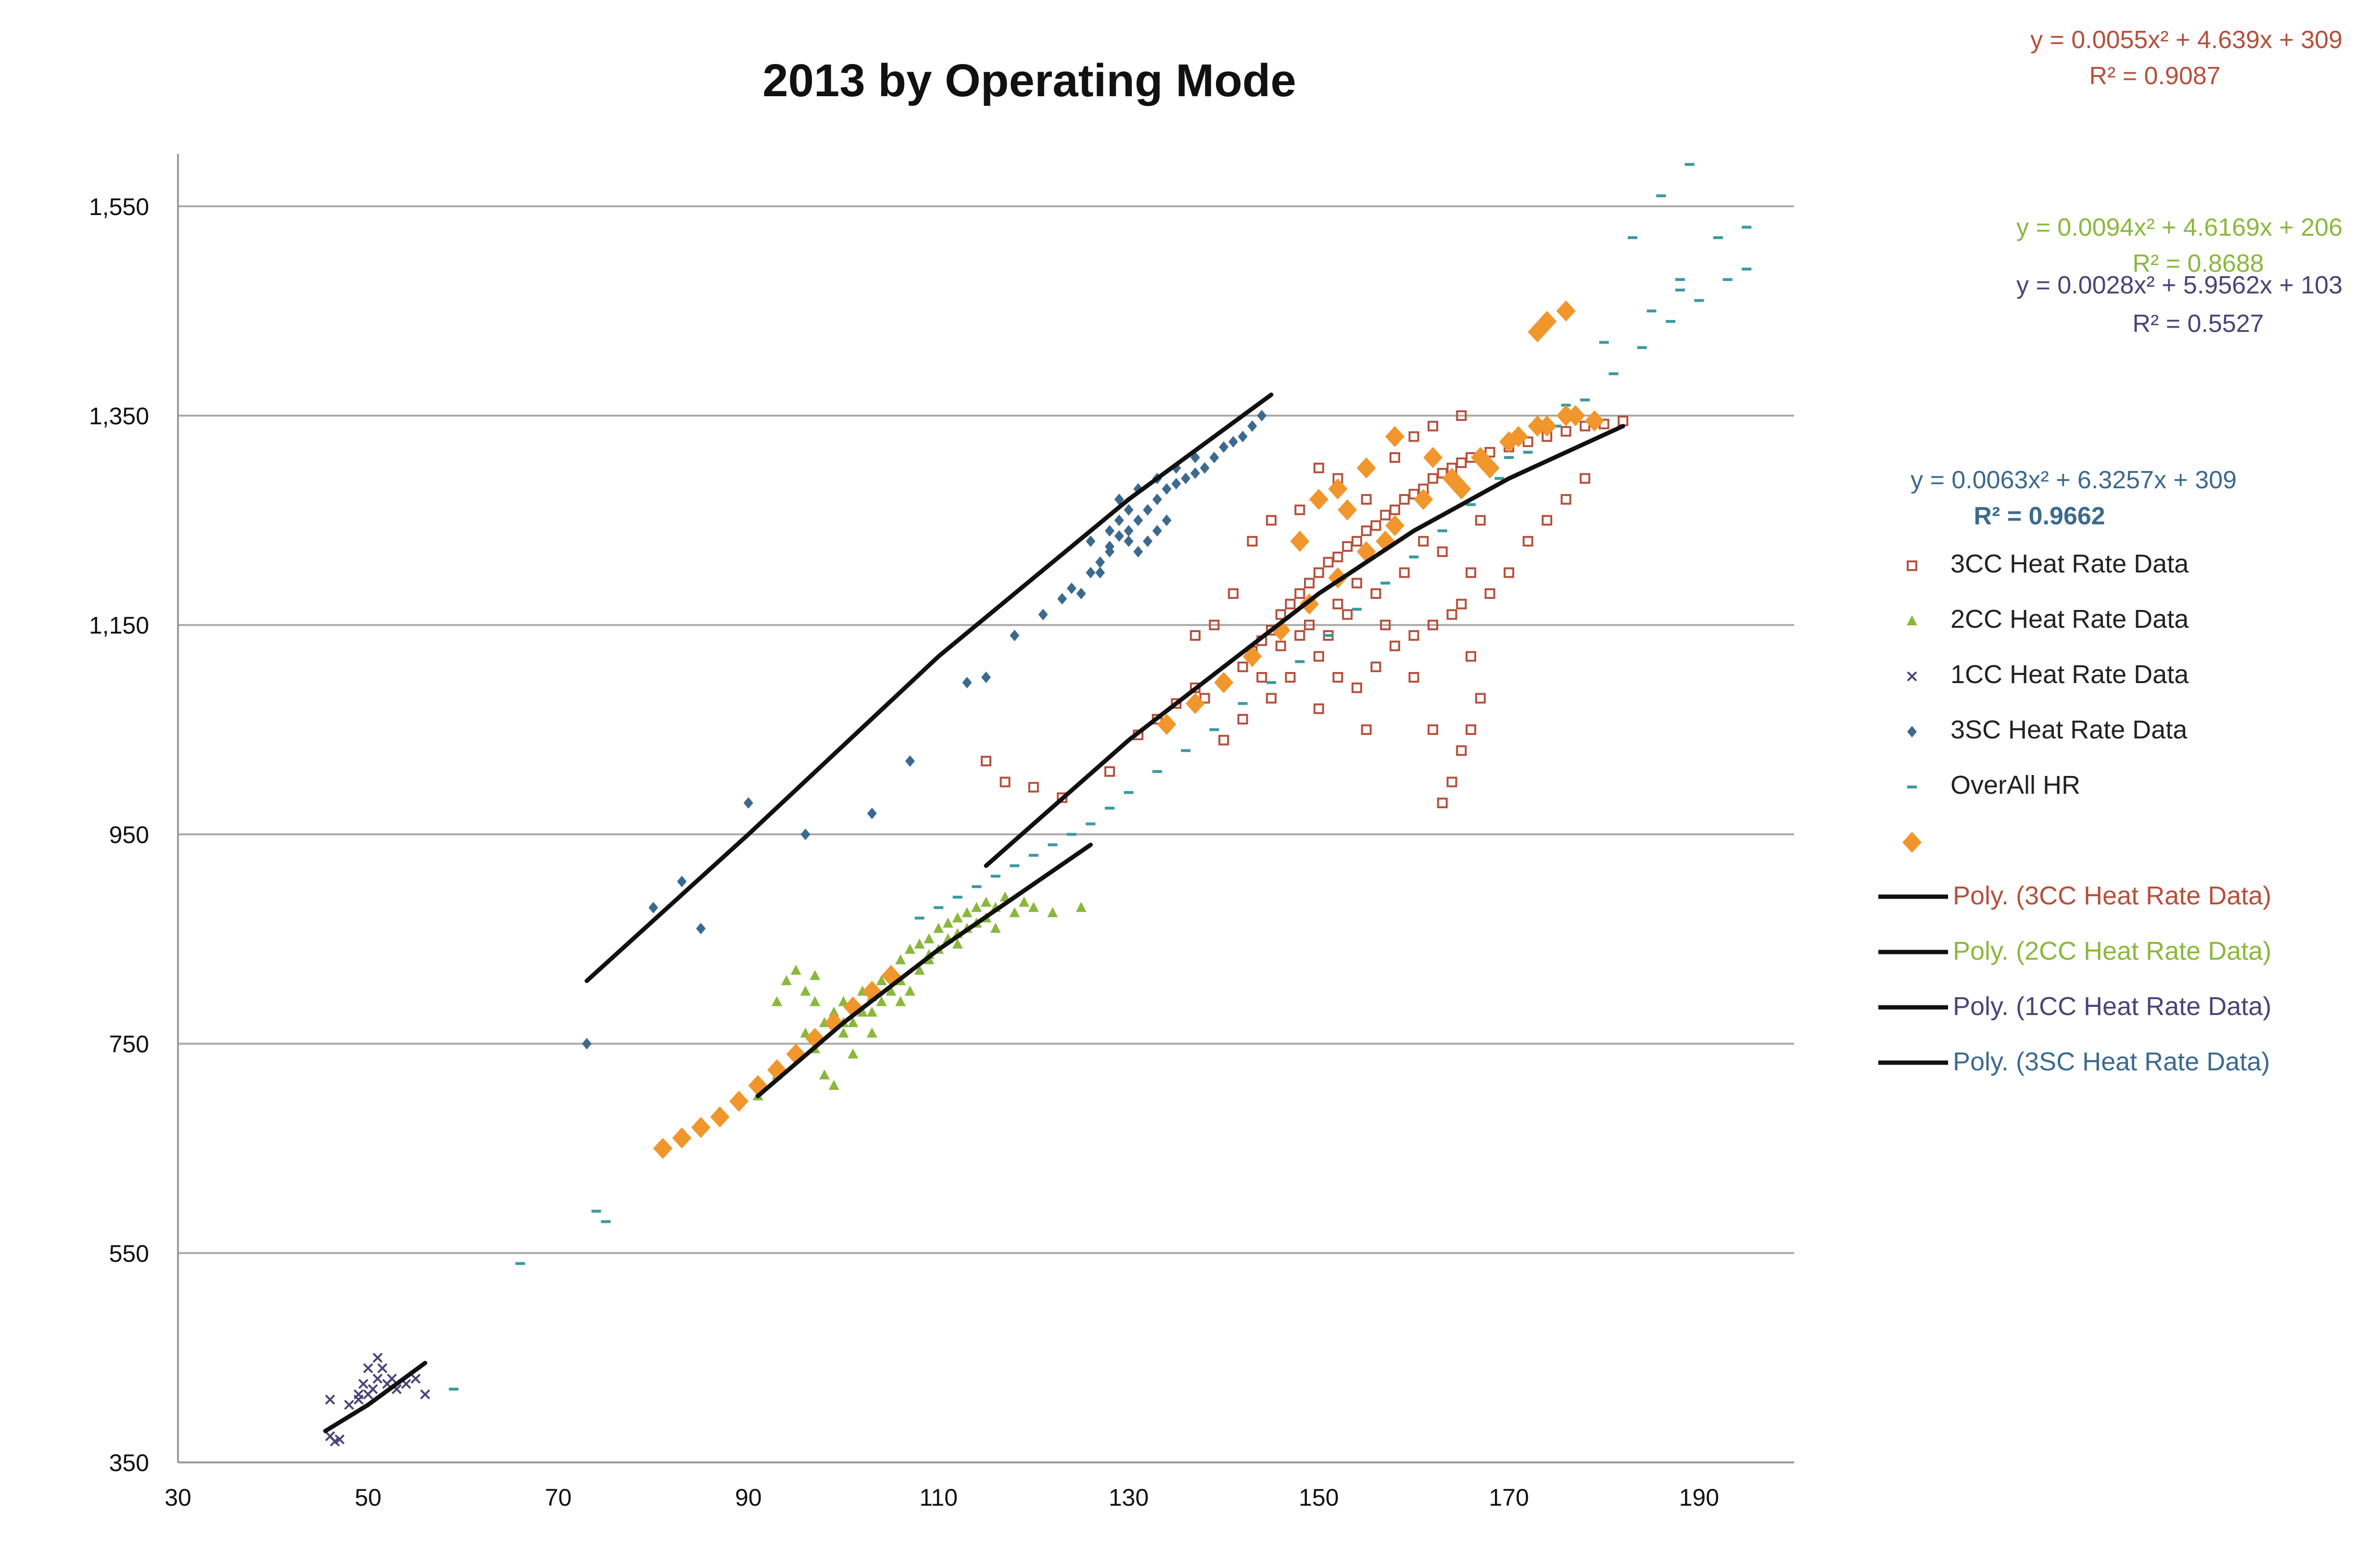  What do you see at coordinates (2075, 951) in the screenshot?
I see `legend-trend-entry: Poly. (2CC Heat Rate Data)` at bounding box center [2075, 951].